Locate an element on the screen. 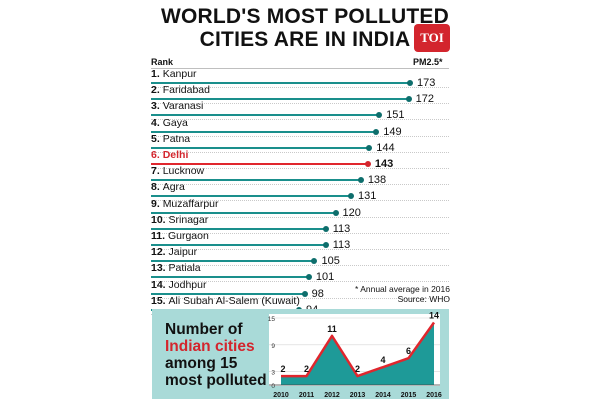  rank-header: Rank is located at coordinates (162, 62).